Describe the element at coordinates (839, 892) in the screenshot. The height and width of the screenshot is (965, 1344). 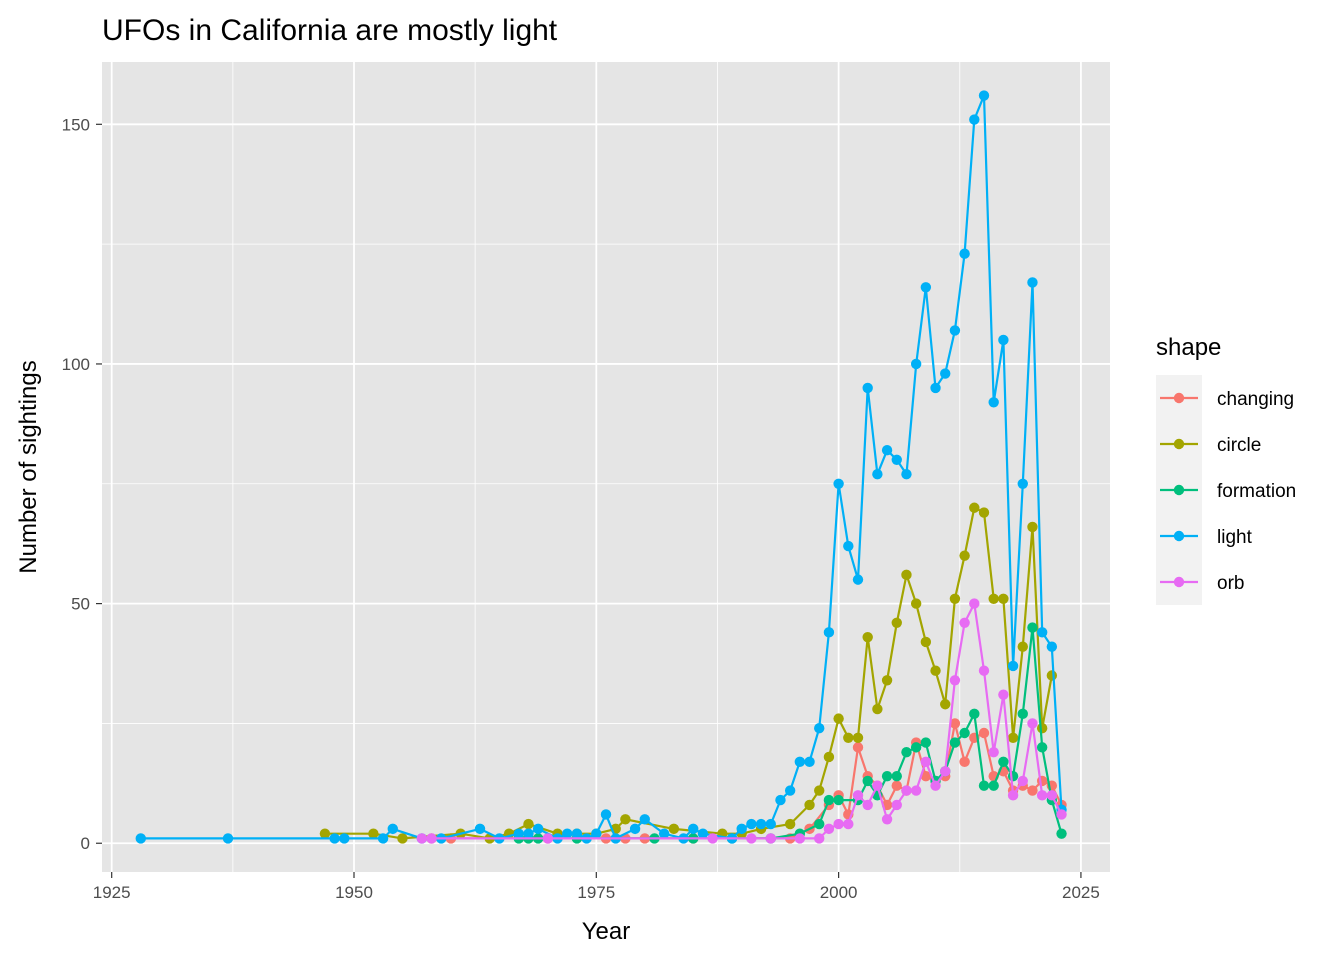
I see `x-tick-label: 2000` at that location.